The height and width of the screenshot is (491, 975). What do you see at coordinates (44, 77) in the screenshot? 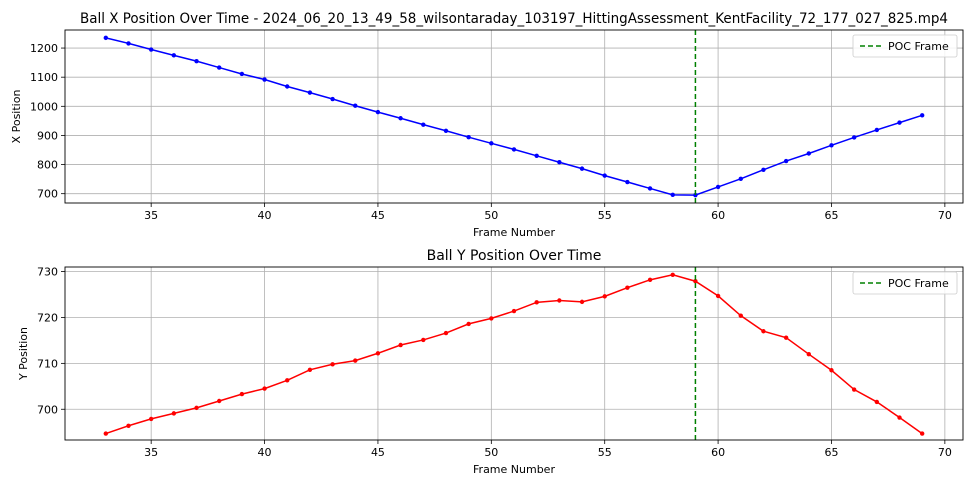
I see `y-tick-label: 1100` at bounding box center [44, 77].